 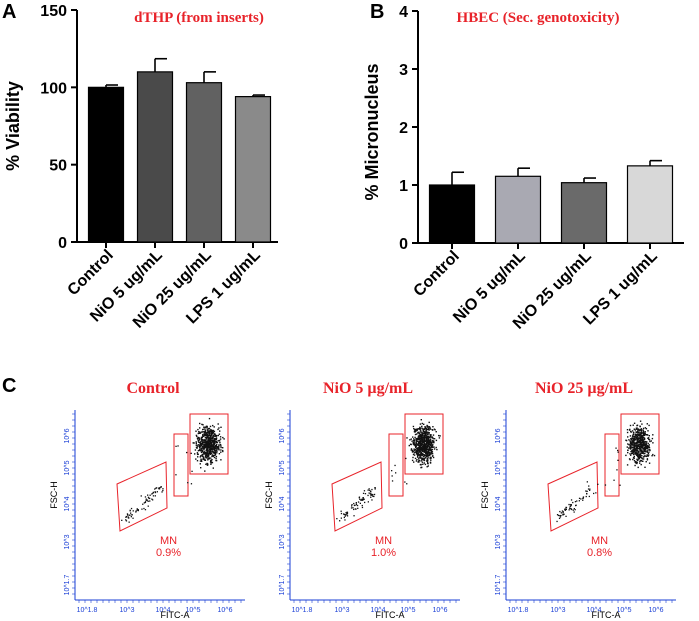 What do you see at coordinates (498, 584) in the screenshot?
I see `flow-y-tick-label: 10^1.7` at bounding box center [498, 584].